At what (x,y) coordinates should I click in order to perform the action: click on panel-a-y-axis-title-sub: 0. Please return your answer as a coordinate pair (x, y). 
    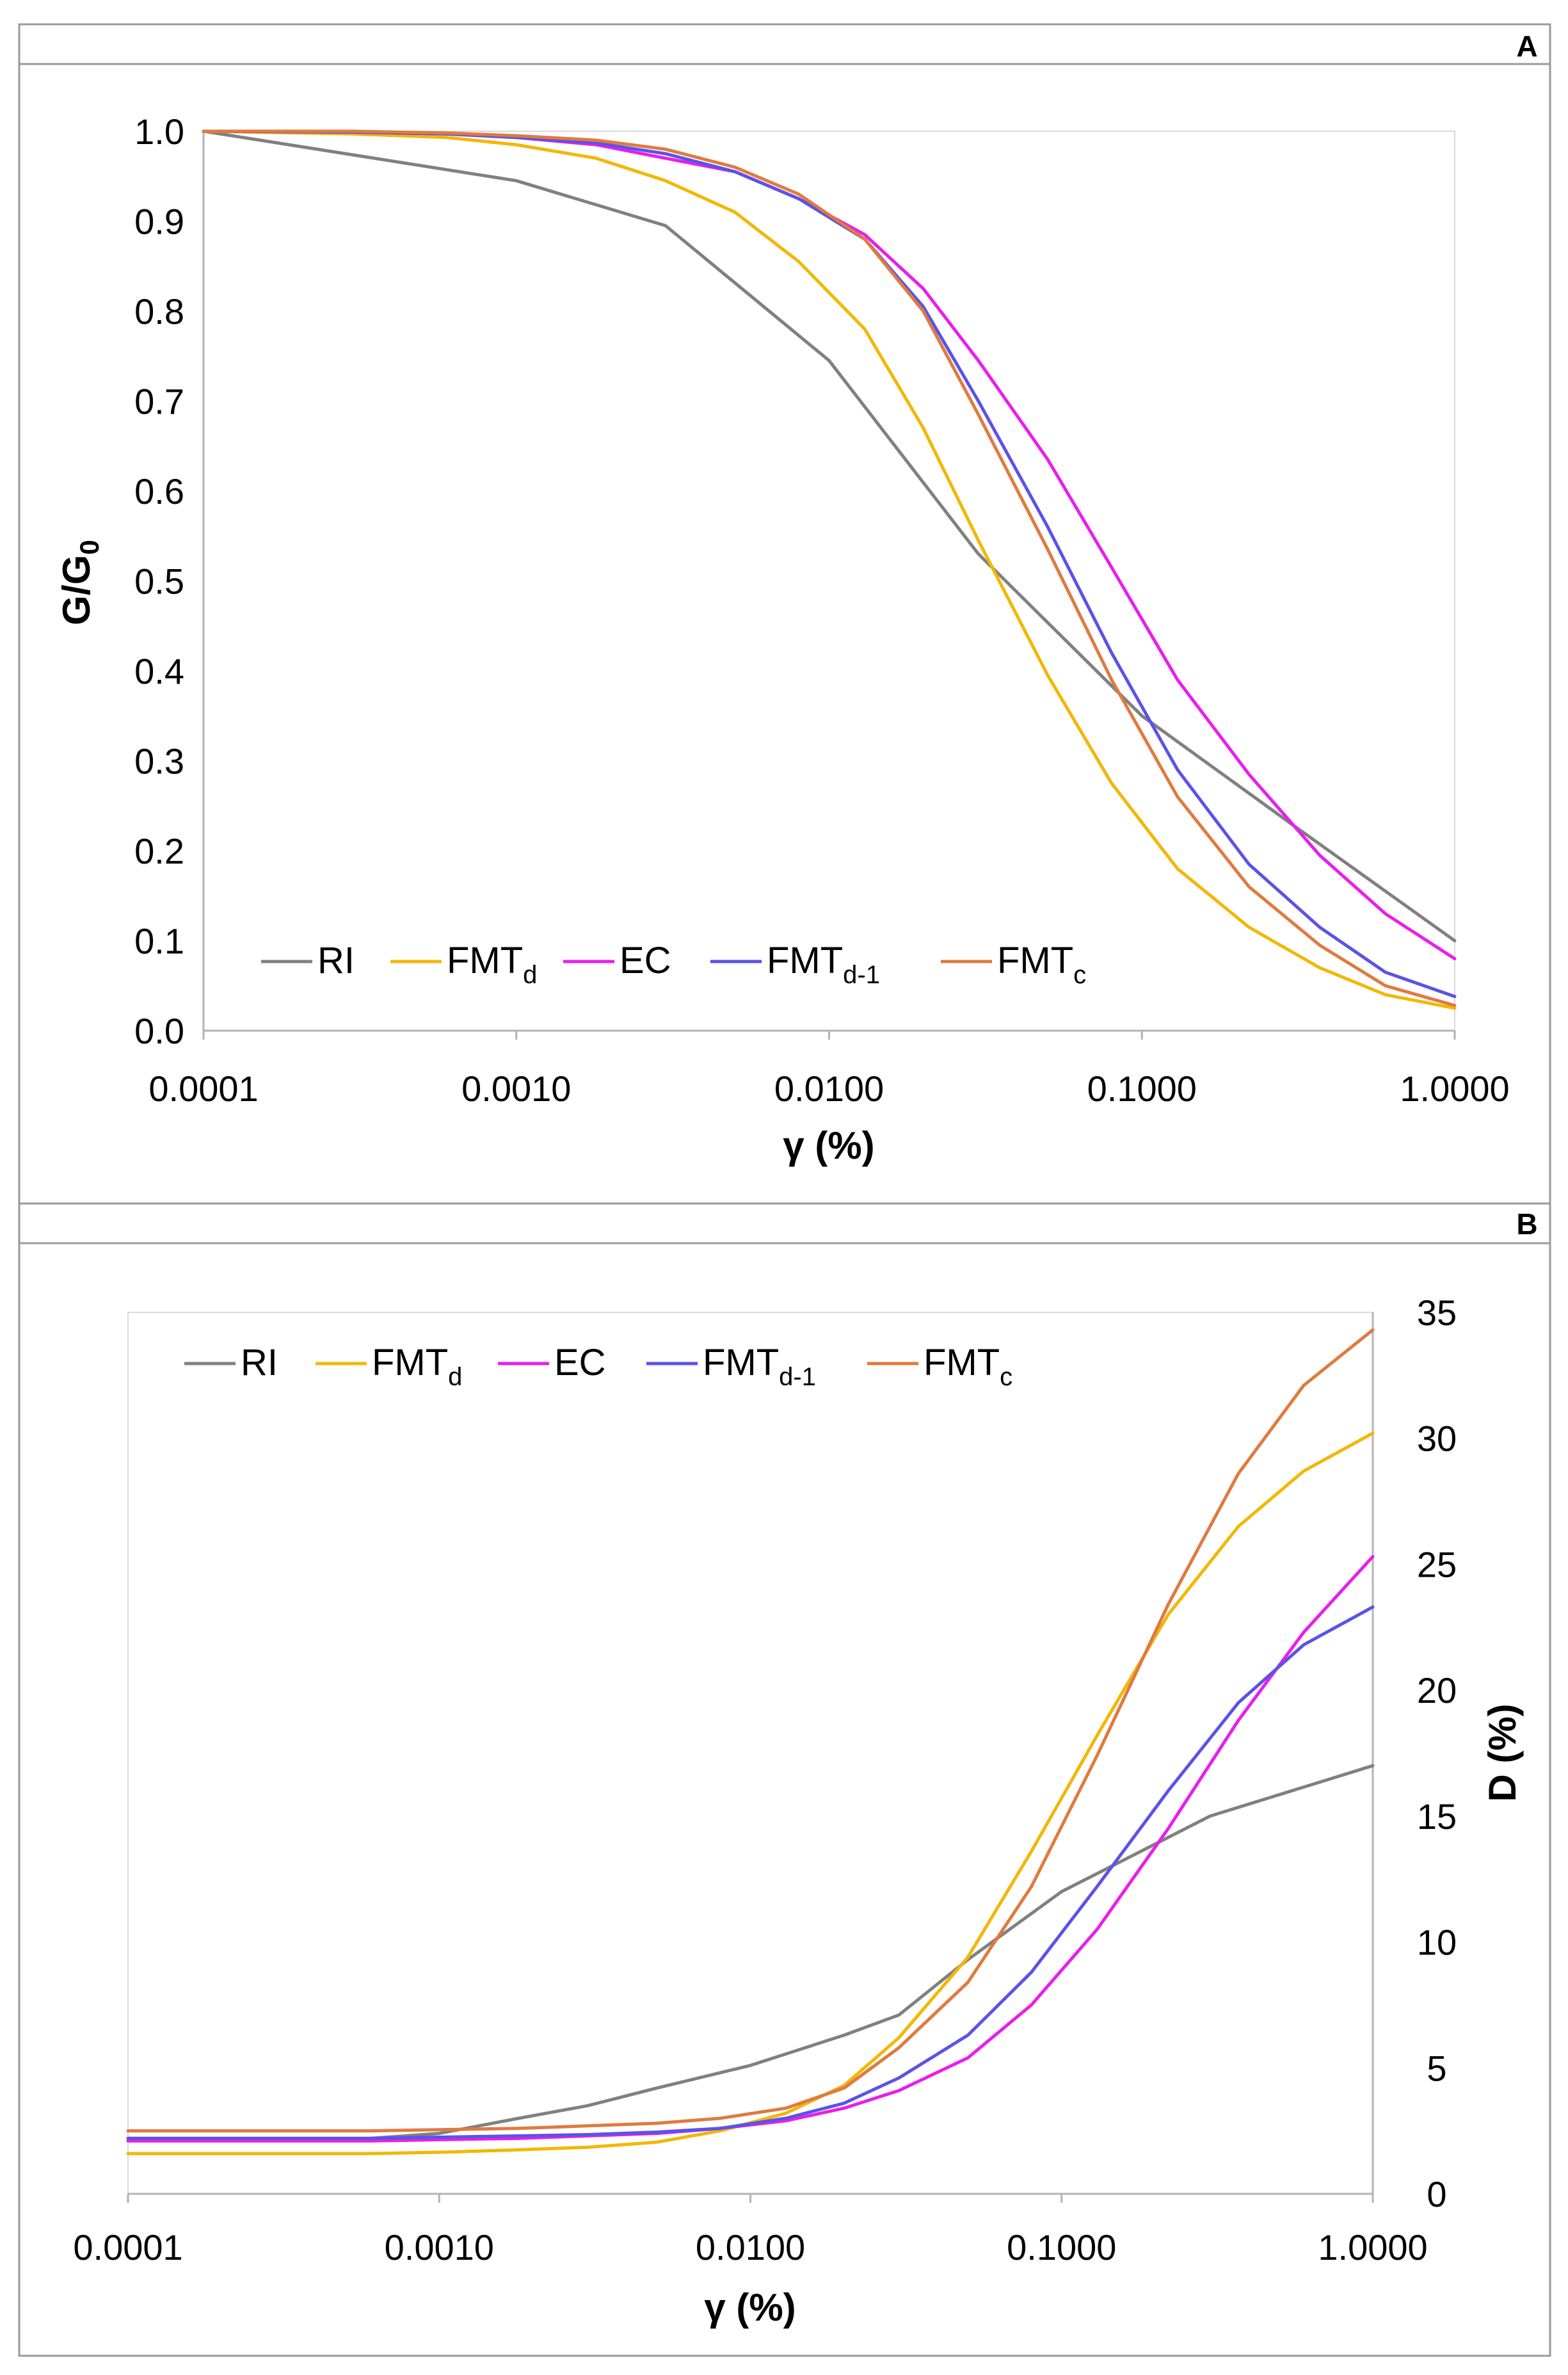
    Looking at the image, I should click on (89, 547).